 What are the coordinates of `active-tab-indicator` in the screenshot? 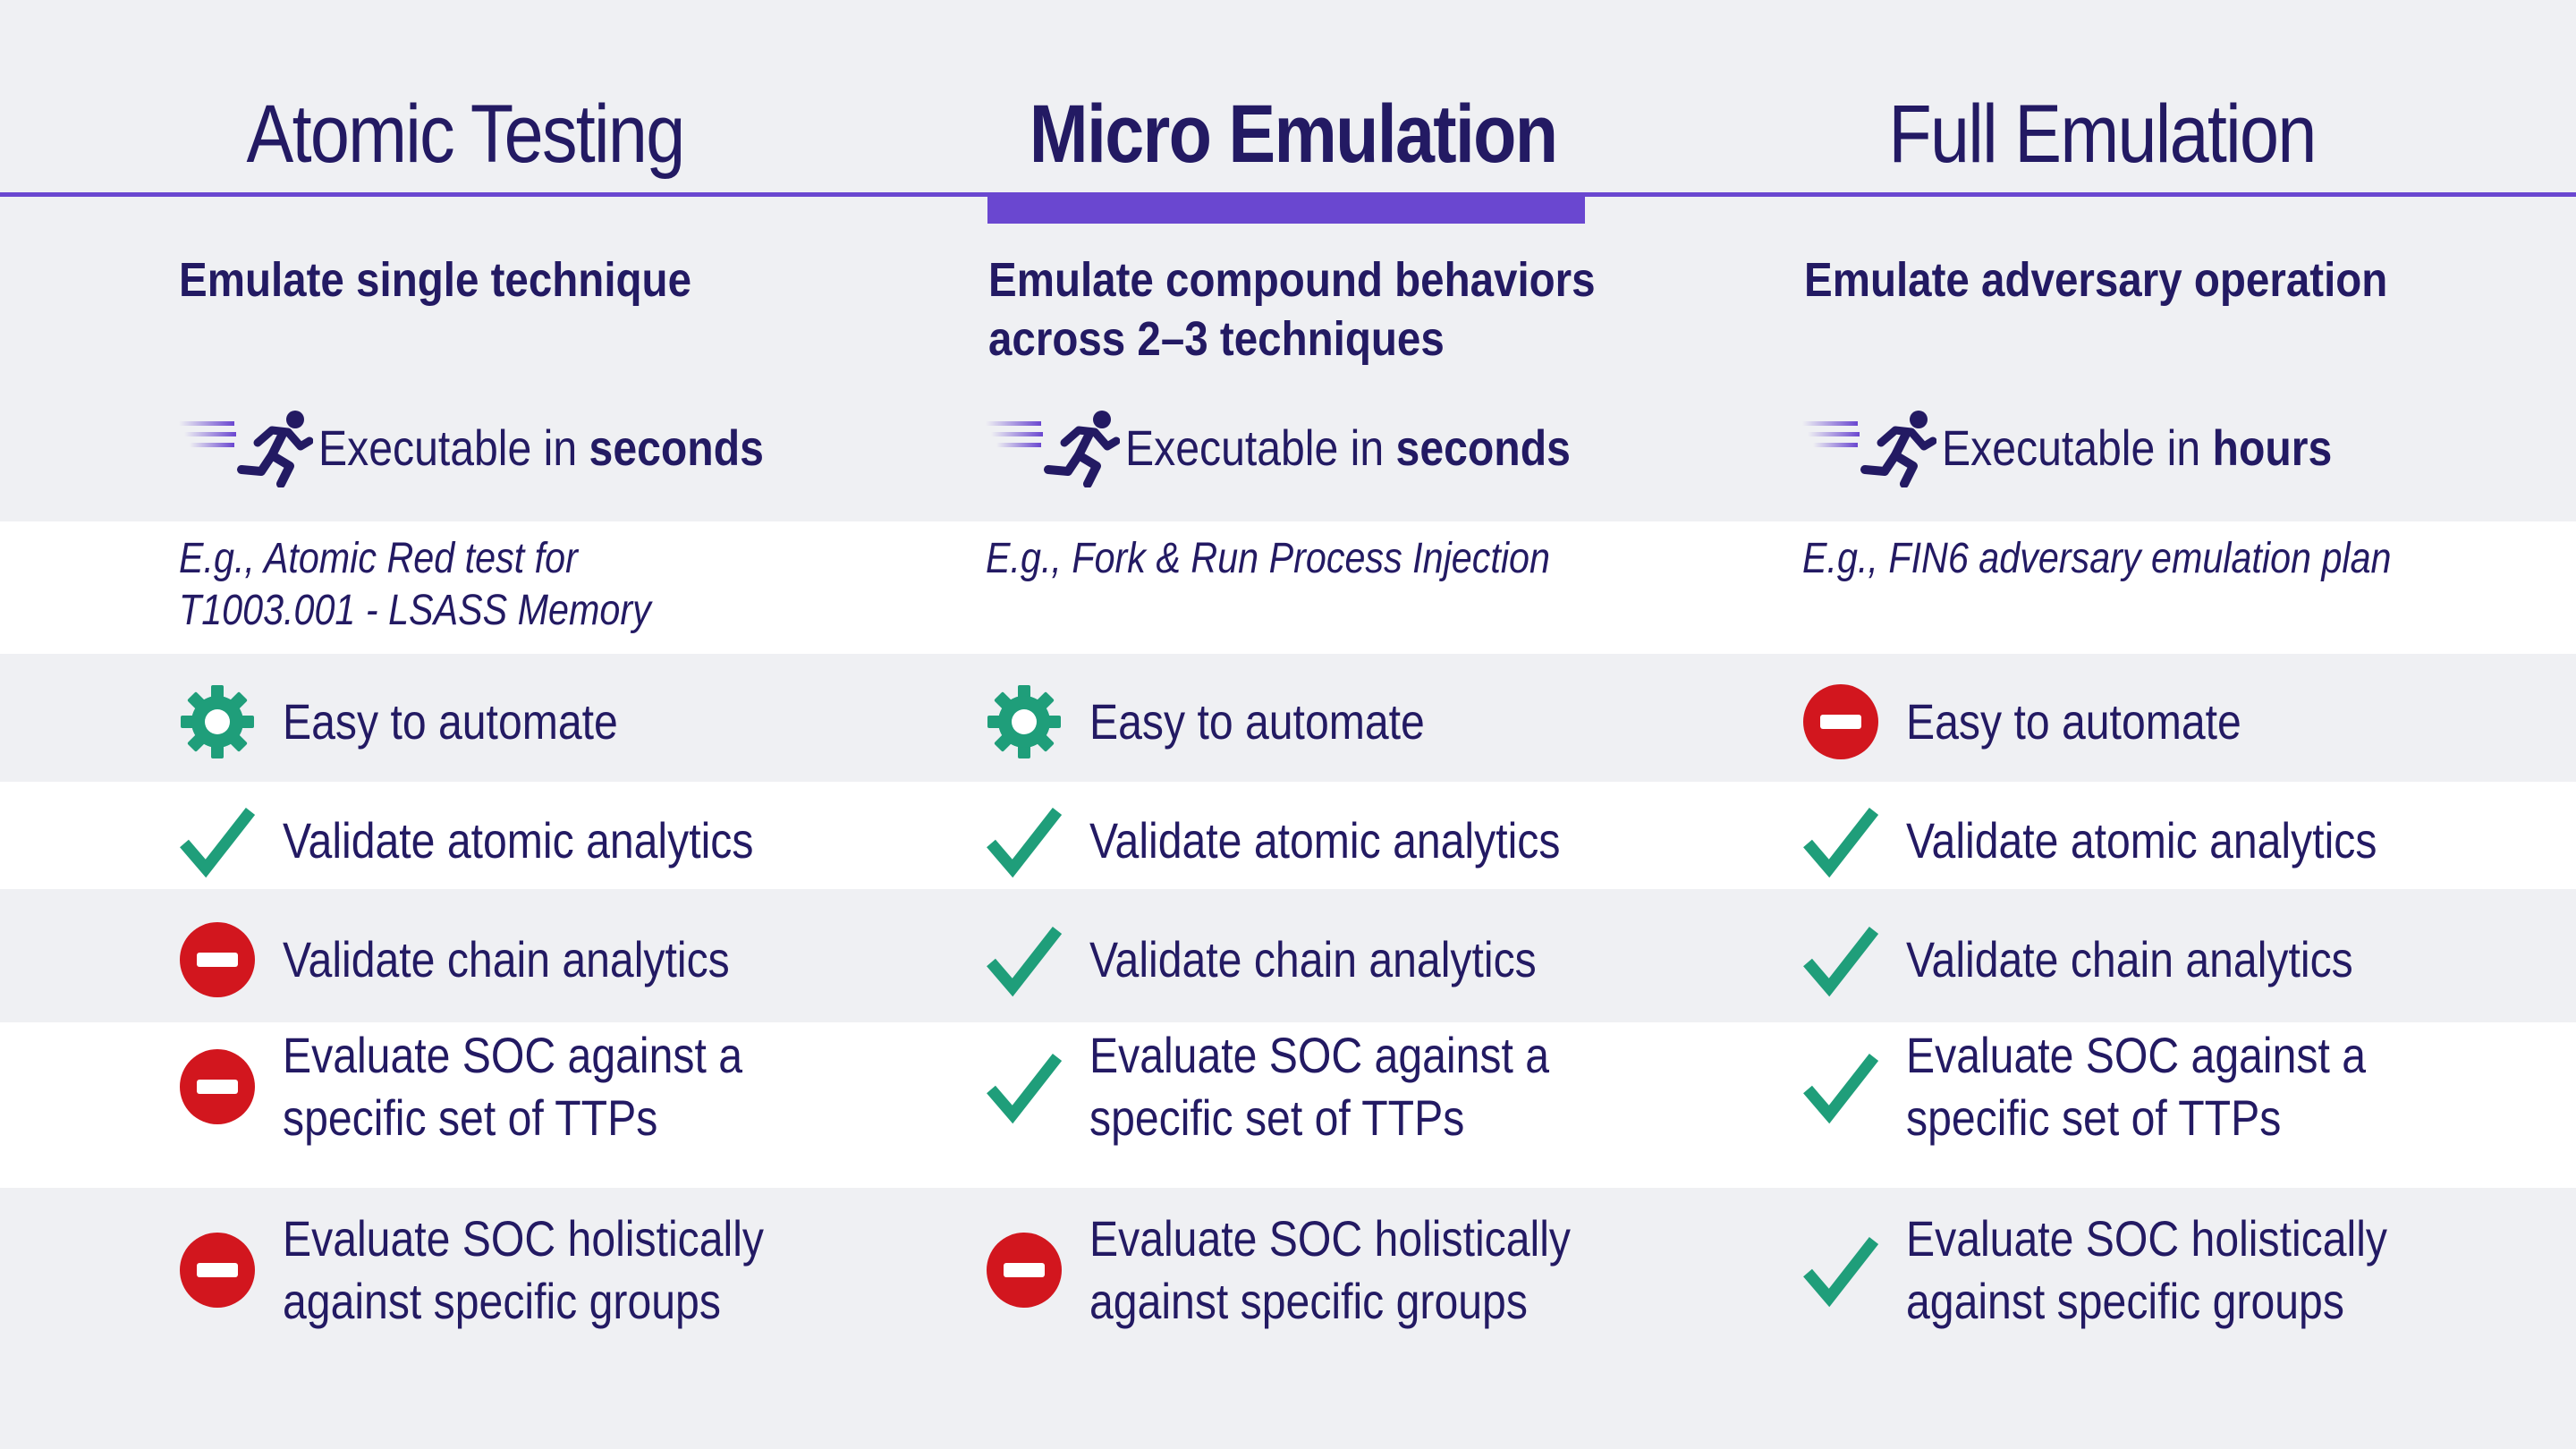 It's located at (1286, 208).